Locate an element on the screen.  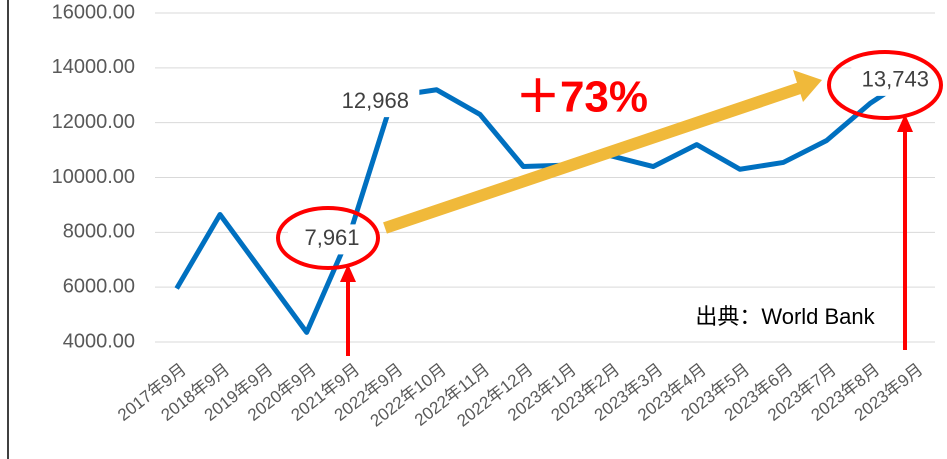
y-tick-label: 10000.00 is located at coordinates (93, 177).